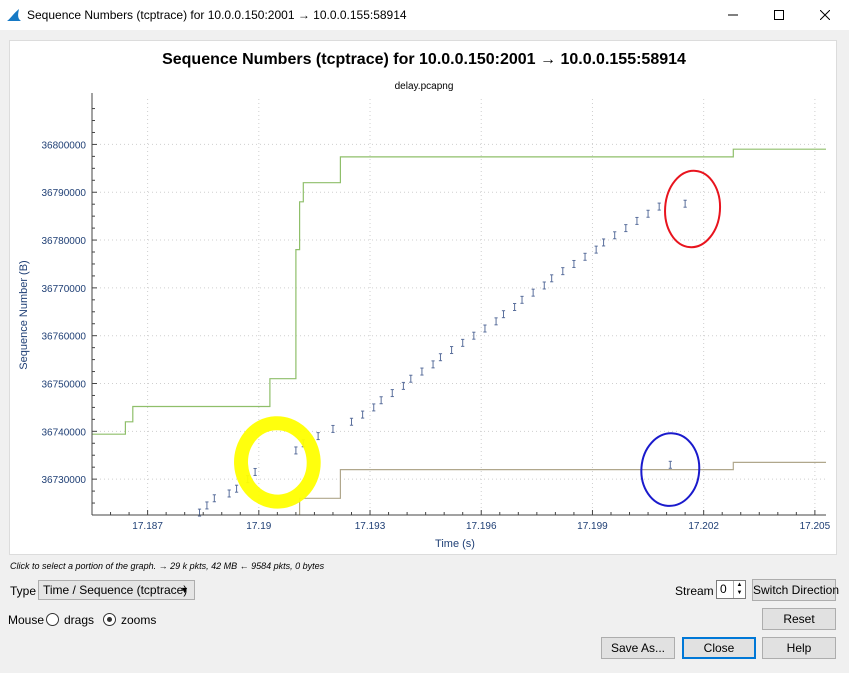  I want to click on minimize-icon, so click(733, 15).